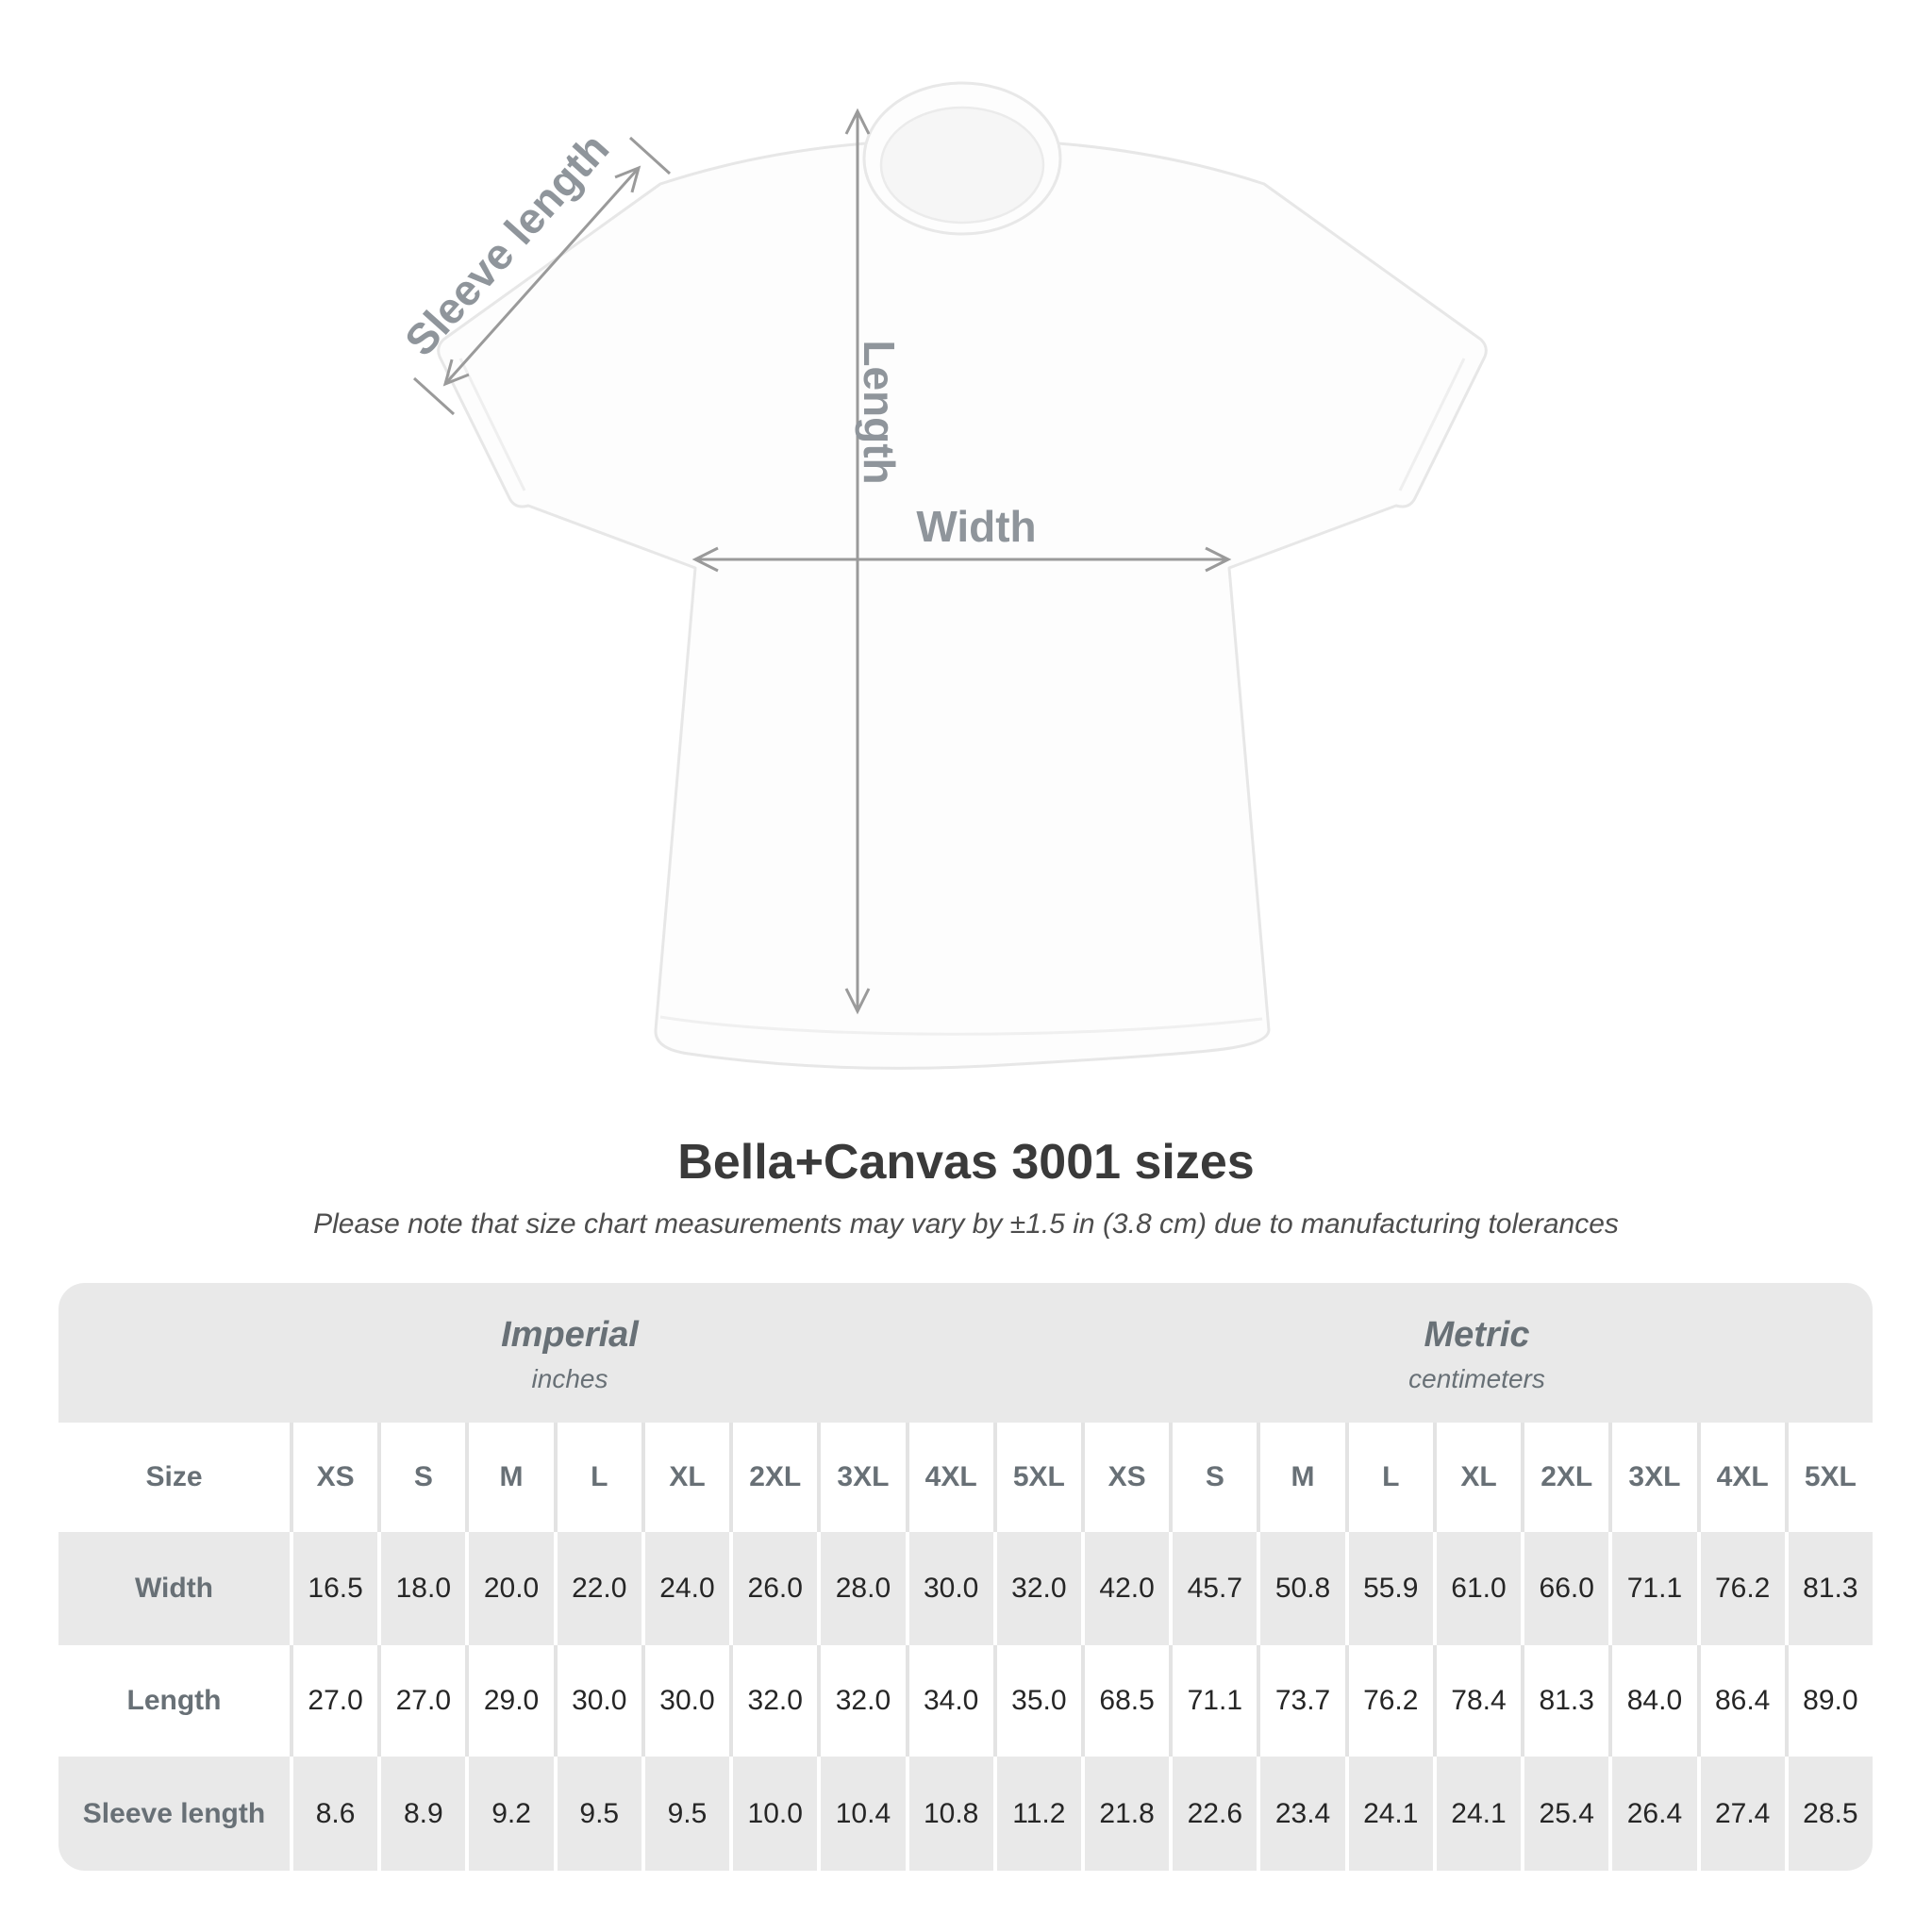 This screenshot has width=1932, height=1932. I want to click on length-value-cell: 89.0, so click(1829, 1701).